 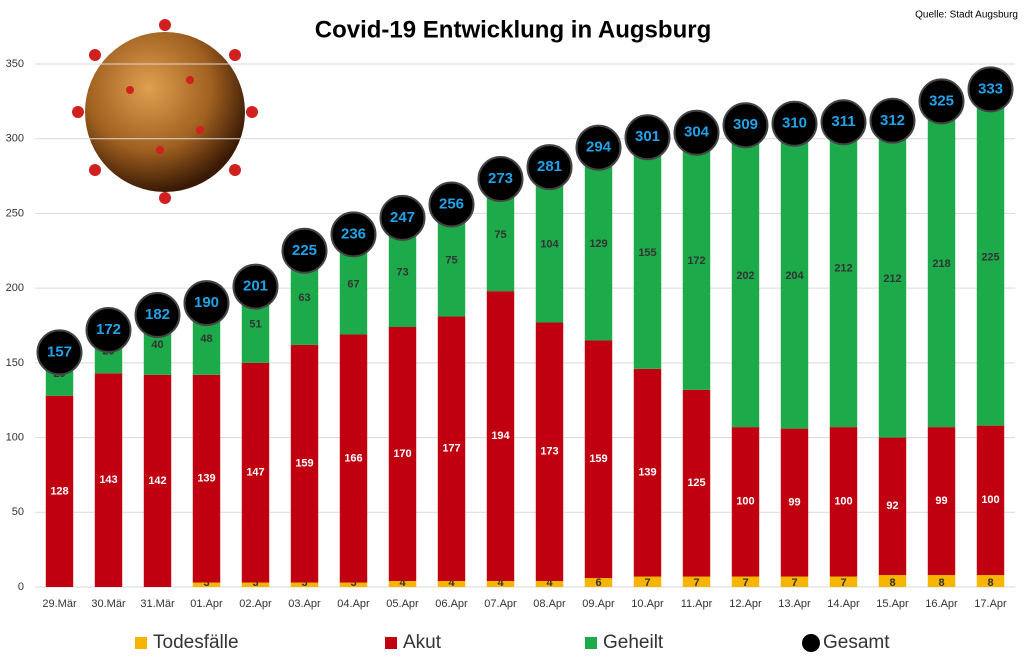 I want to click on data-label: 63, so click(x=304, y=298).